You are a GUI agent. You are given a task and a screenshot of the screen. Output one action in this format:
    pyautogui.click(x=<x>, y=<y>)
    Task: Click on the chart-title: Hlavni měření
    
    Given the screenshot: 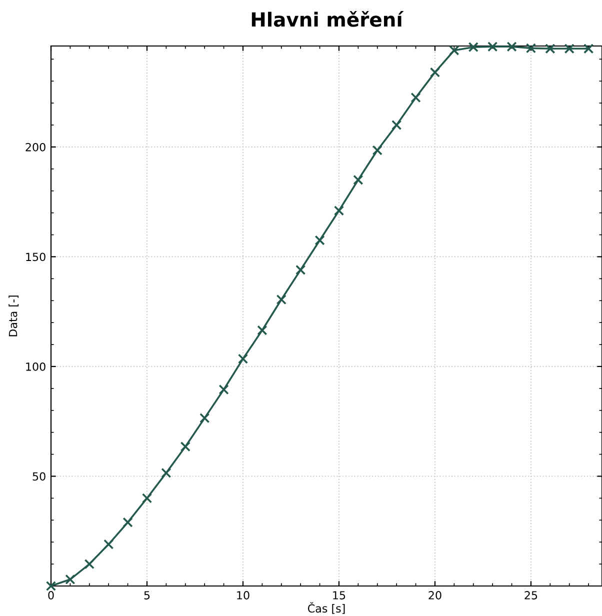 What is the action you would take?
    pyautogui.click(x=328, y=19)
    